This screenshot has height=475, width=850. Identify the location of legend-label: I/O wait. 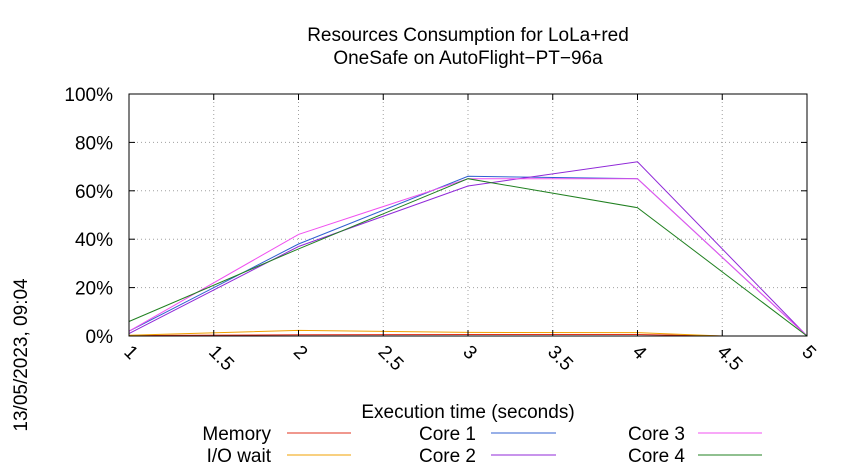
(239, 456).